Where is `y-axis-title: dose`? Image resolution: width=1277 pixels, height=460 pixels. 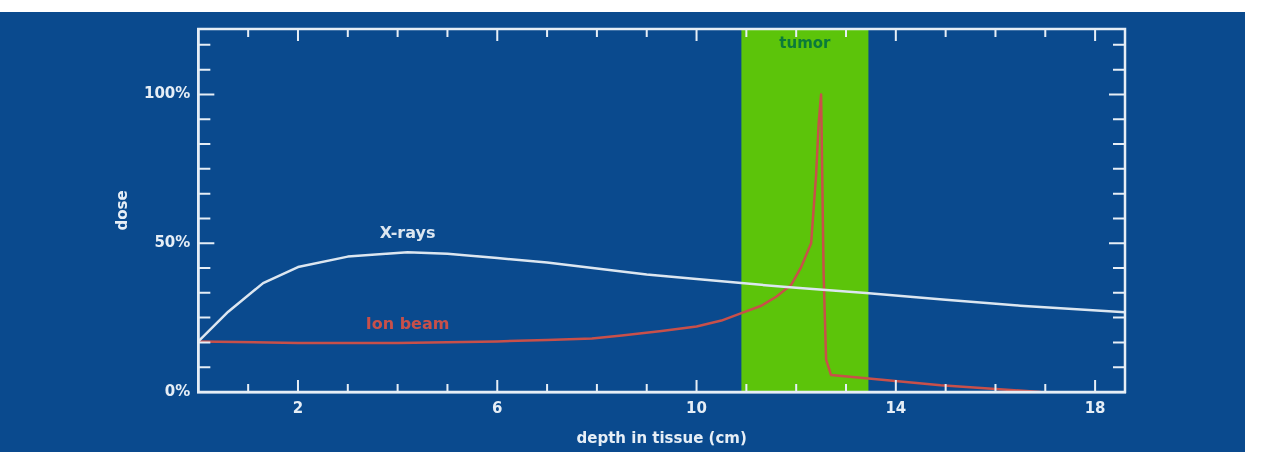 y-axis-title: dose is located at coordinates (121, 210).